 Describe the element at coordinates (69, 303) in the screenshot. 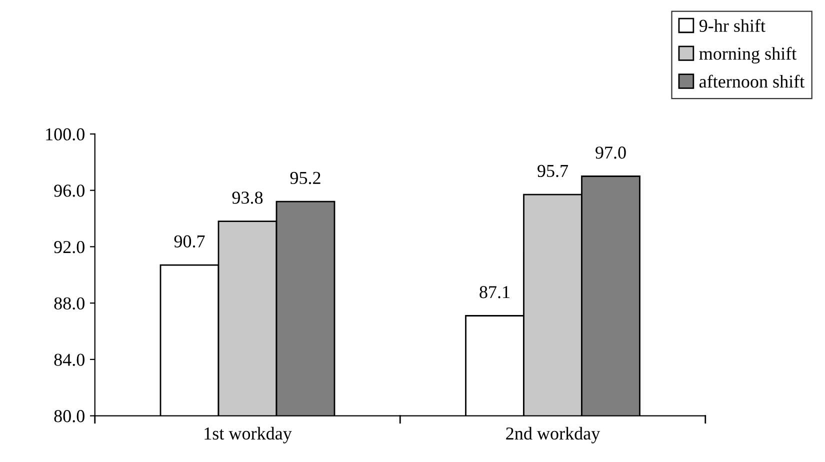

I see `y-tick-label: 88.0` at that location.